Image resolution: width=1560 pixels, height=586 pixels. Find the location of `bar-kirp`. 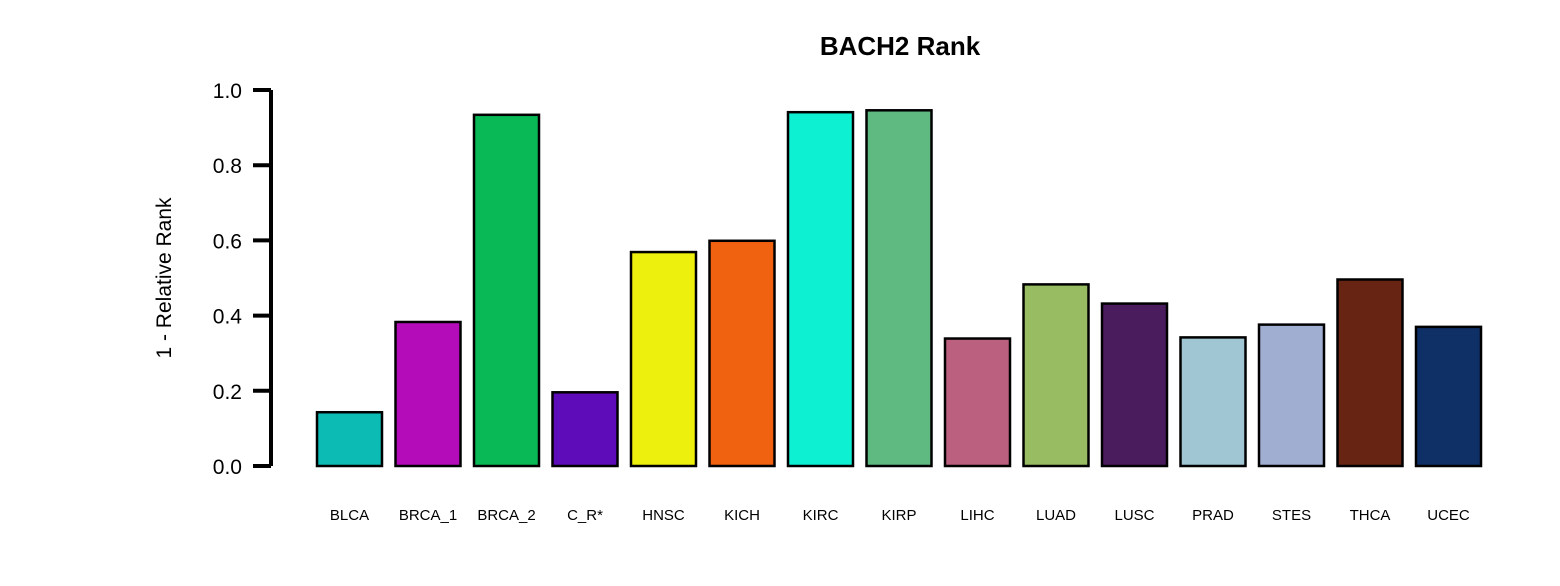

bar-kirp is located at coordinates (899, 288).